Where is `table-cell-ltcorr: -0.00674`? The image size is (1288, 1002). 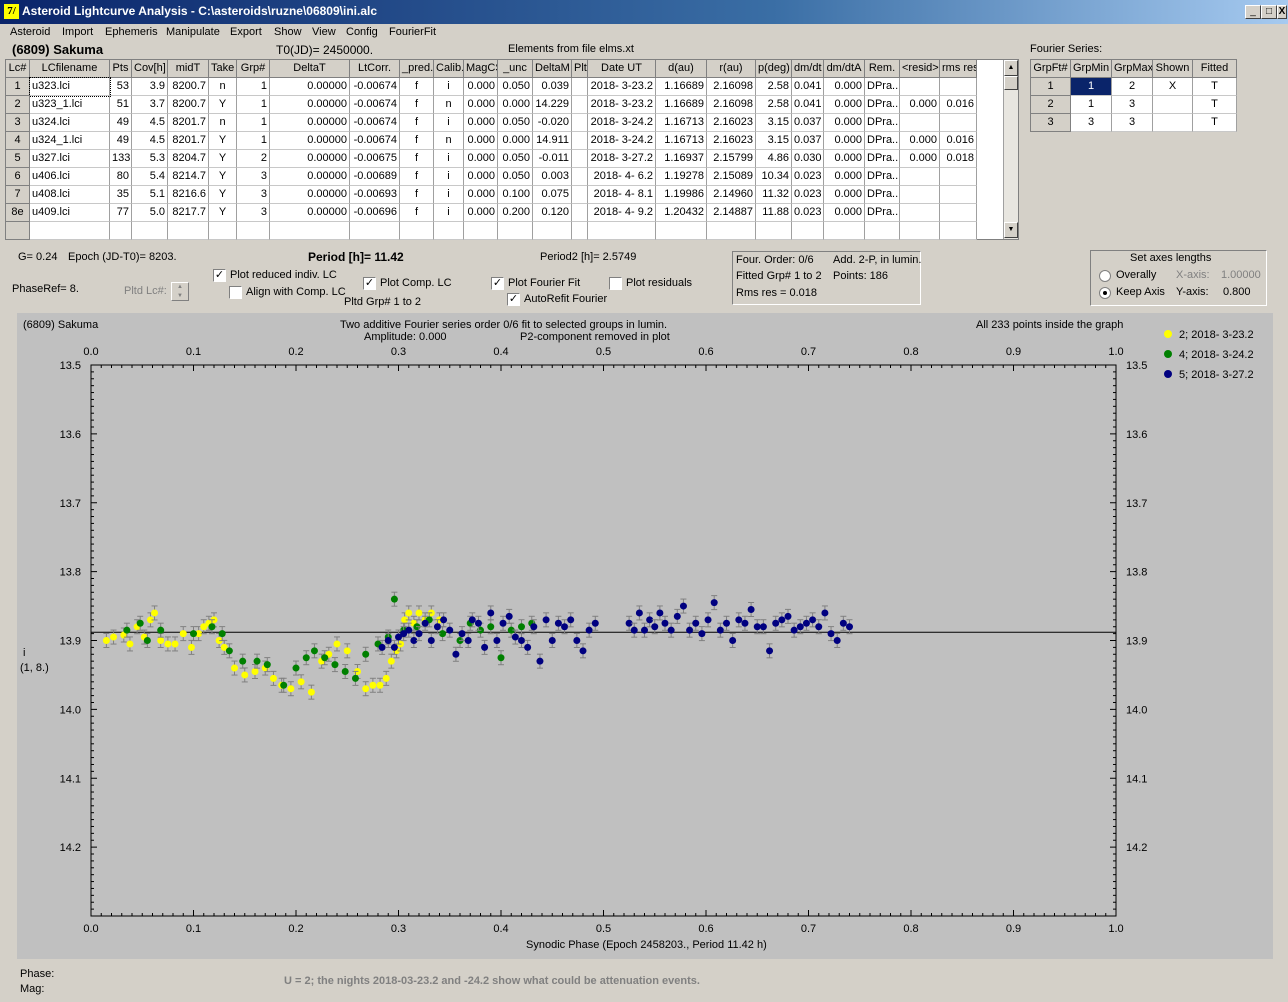 table-cell-ltcorr: -0.00674 is located at coordinates (375, 141).